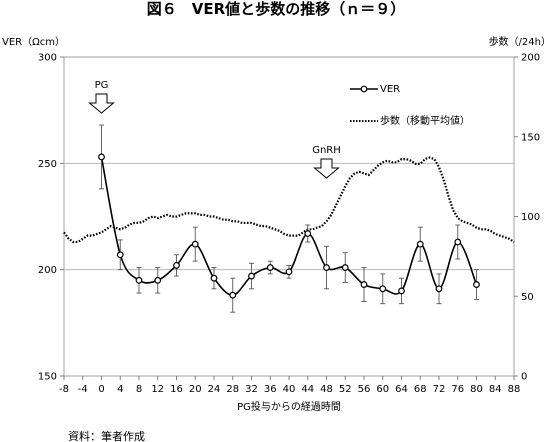  I want to click on legend: VER 歩数（移動平均値）, so click(410, 105).